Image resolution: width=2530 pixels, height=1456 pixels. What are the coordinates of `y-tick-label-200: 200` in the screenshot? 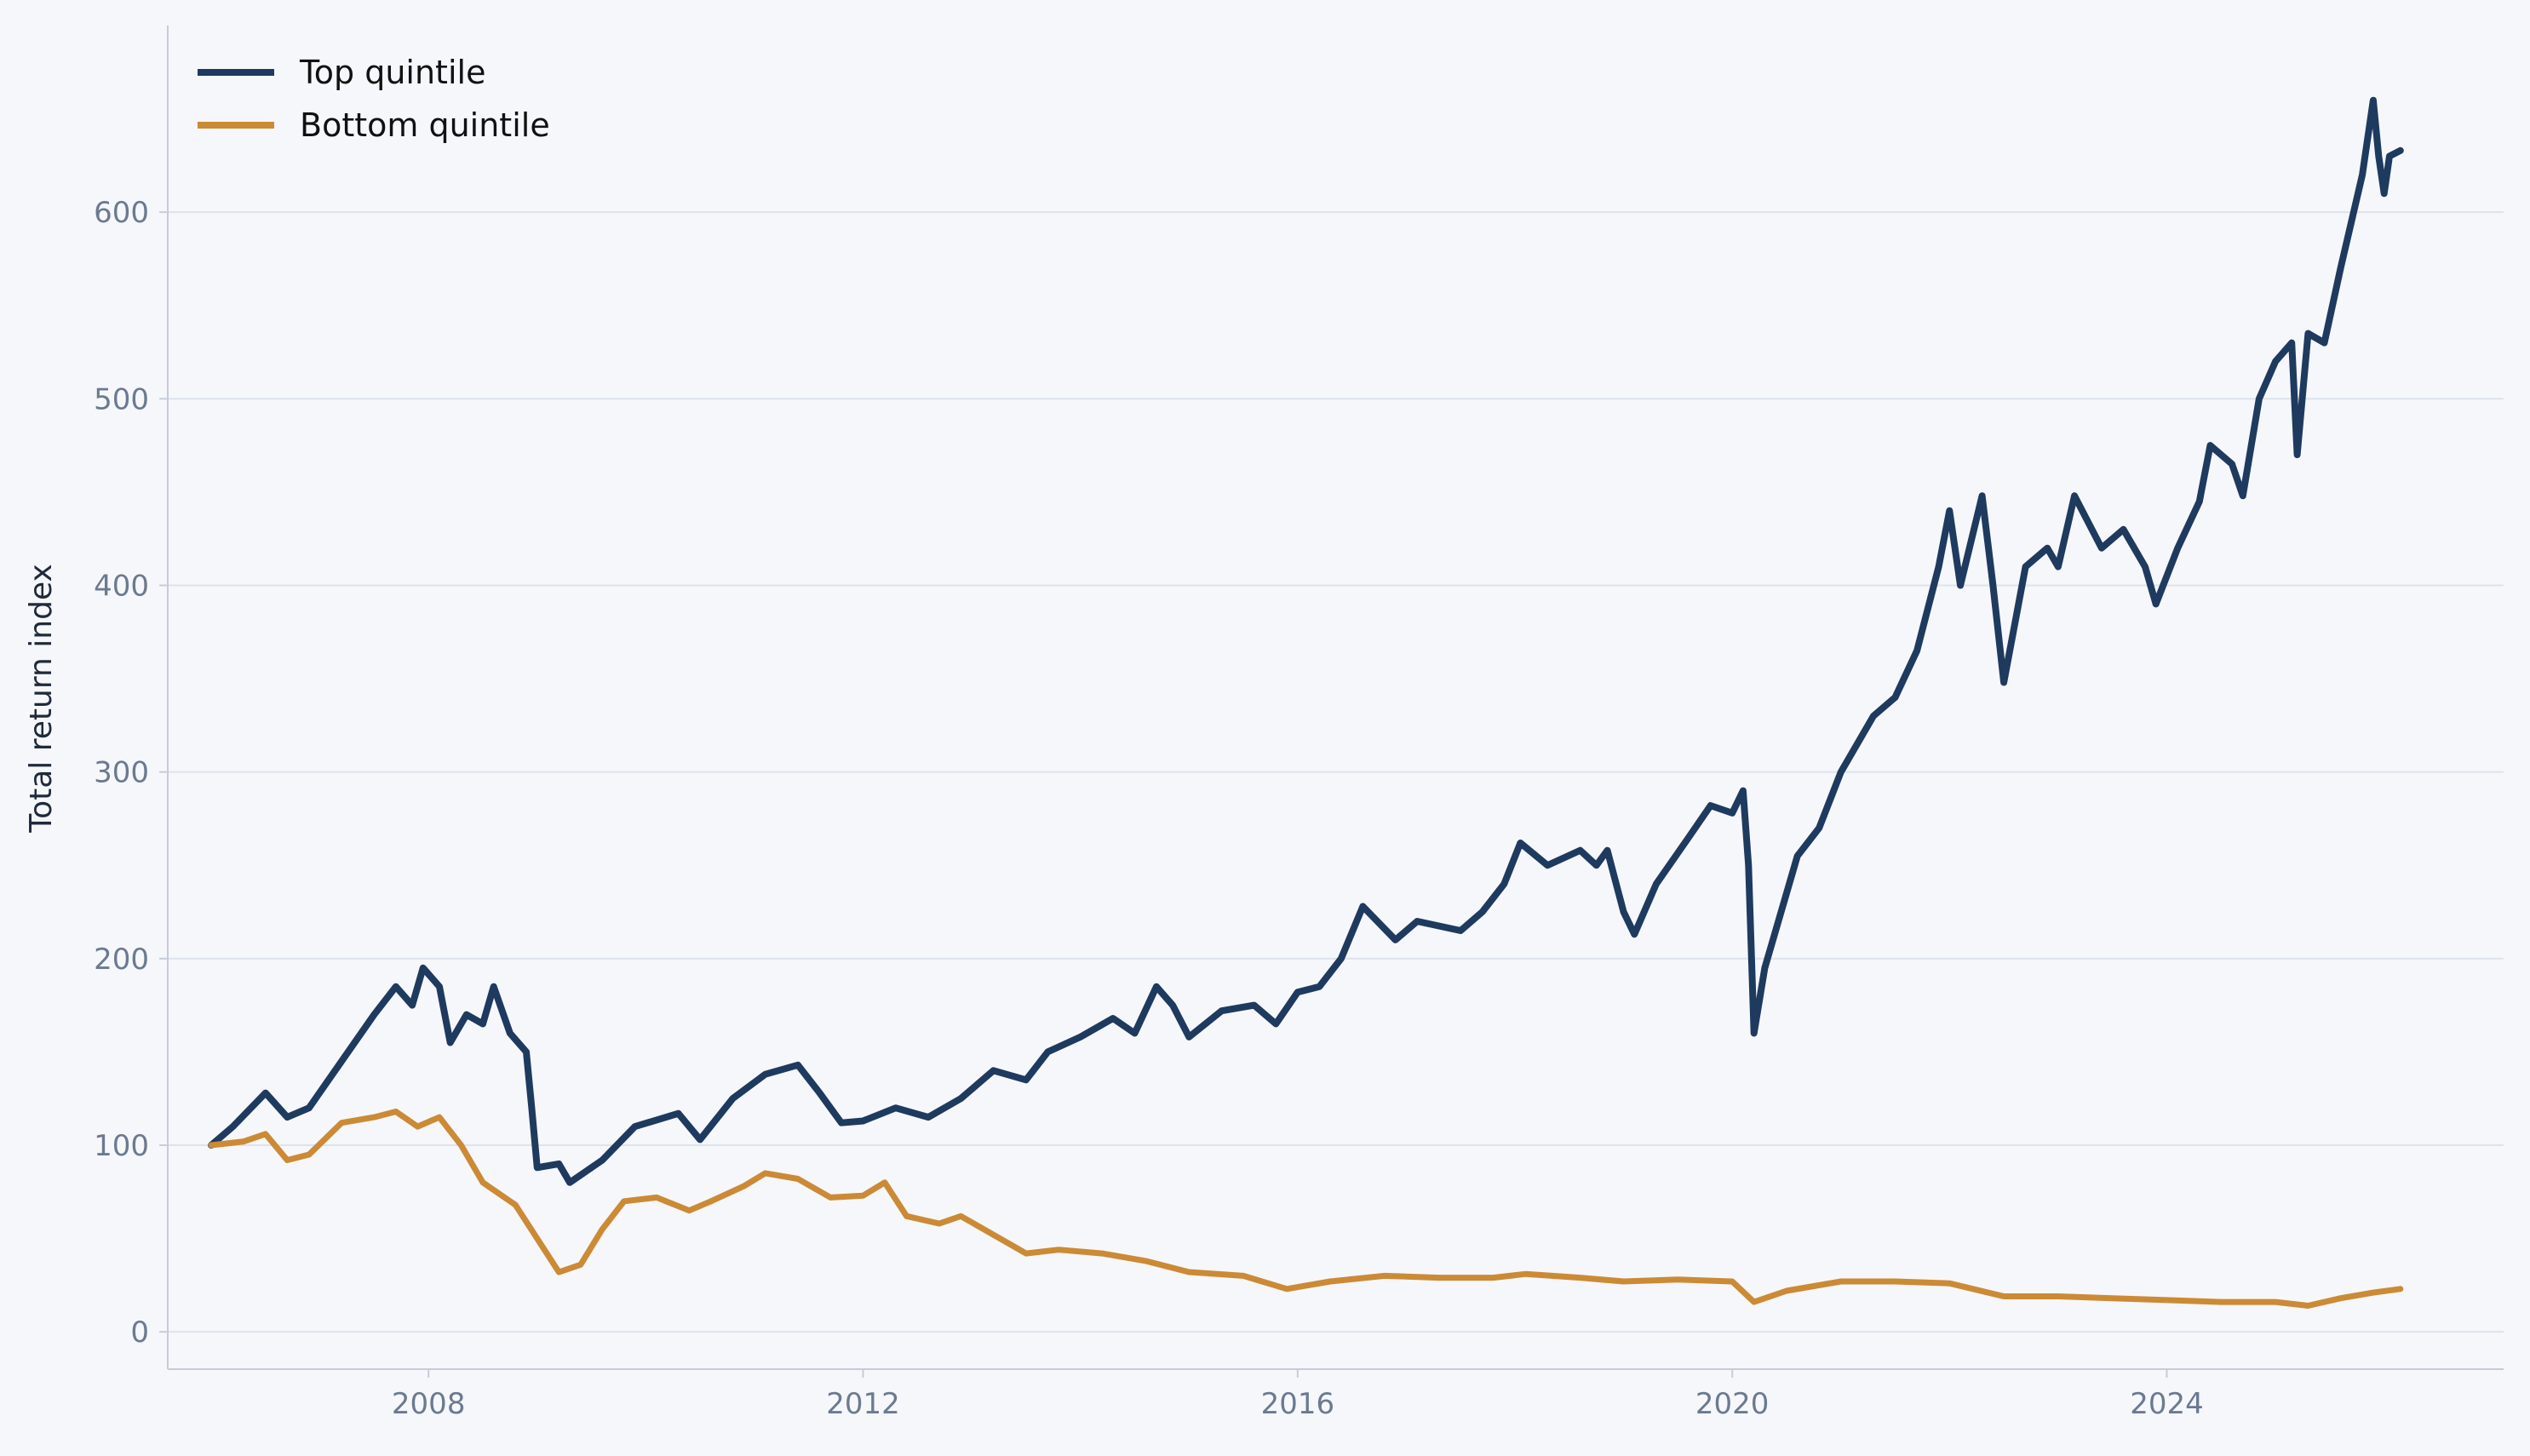 It's located at (122, 960).